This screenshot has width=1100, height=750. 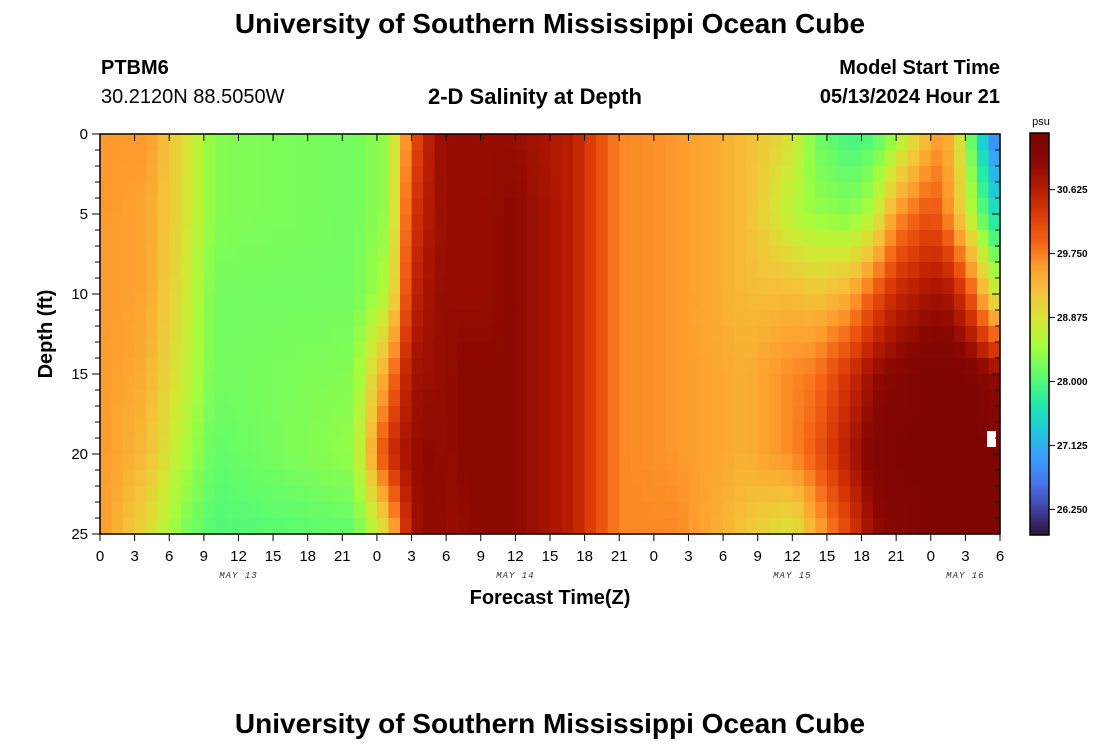 I want to click on x-tick-label: 18, so click(x=584, y=556).